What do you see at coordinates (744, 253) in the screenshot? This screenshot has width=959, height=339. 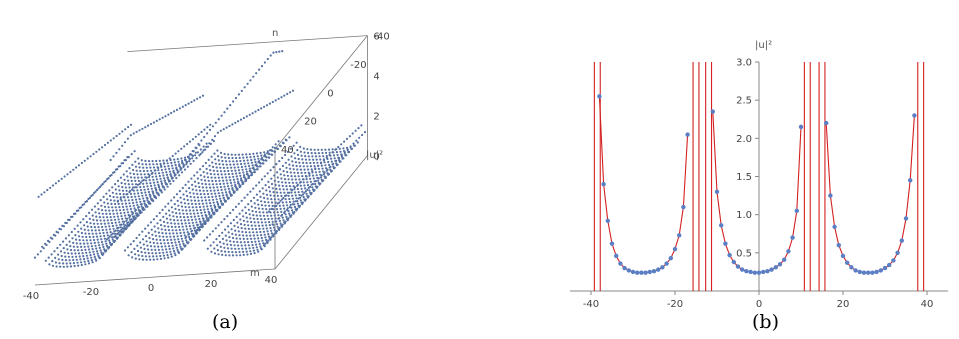 I see `panel-b-y-tick-label: 0.5` at bounding box center [744, 253].